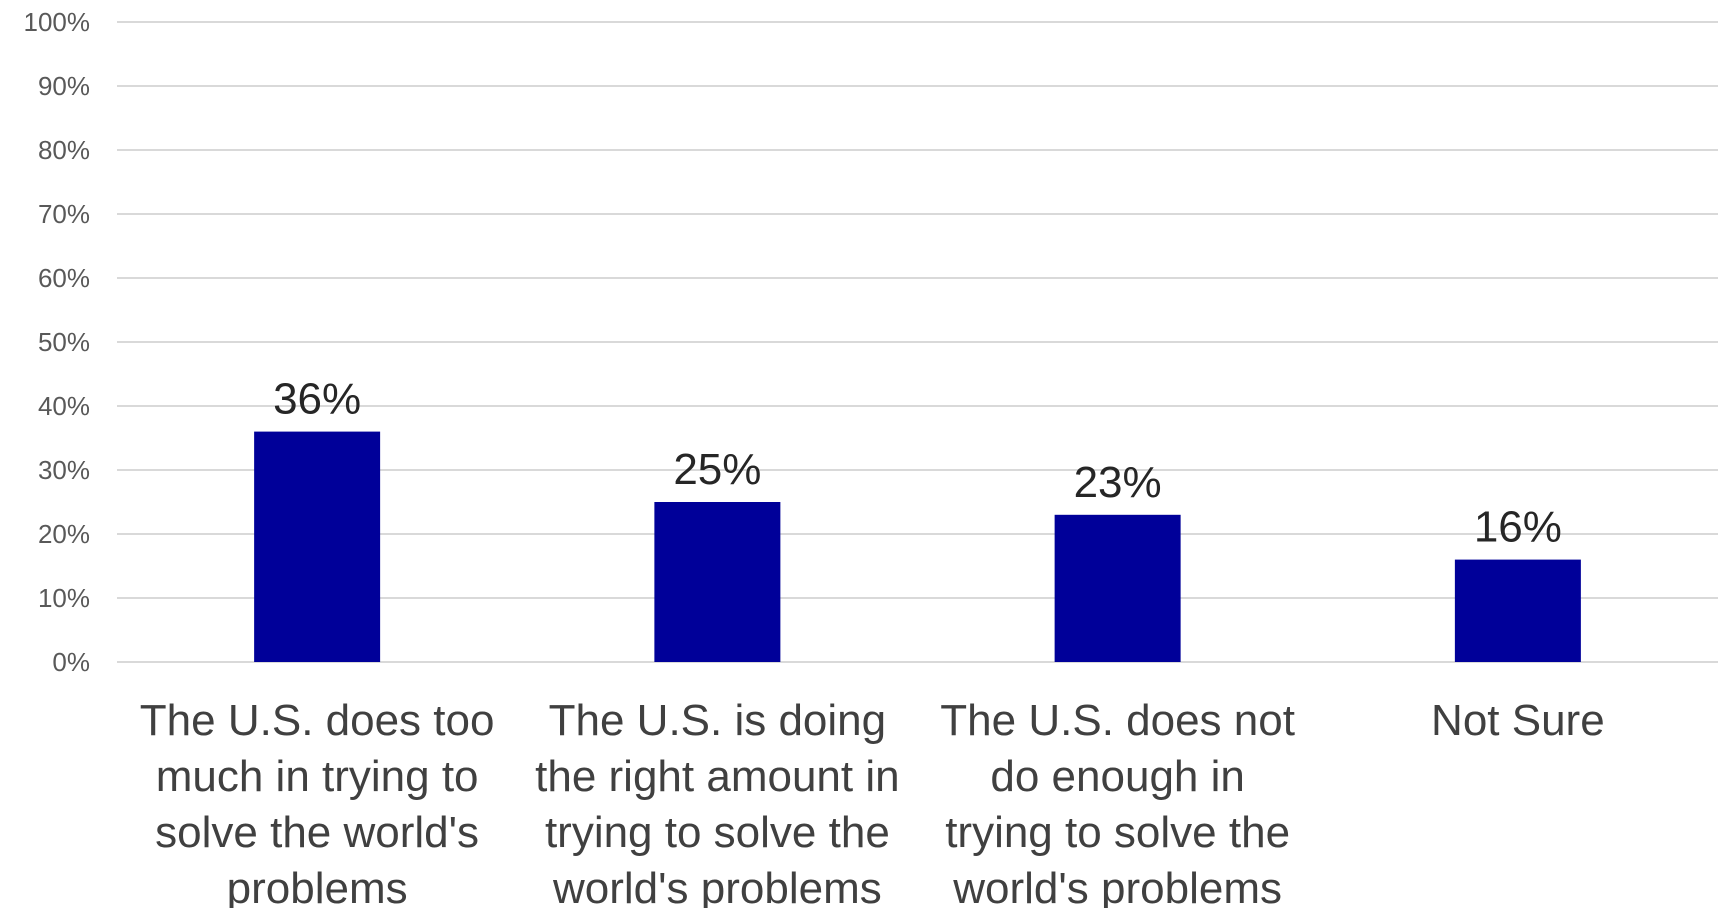 Image resolution: width=1723 pixels, height=908 pixels. Describe the element at coordinates (317, 776) in the screenshot. I see `category-label-line: much in trying to` at that location.